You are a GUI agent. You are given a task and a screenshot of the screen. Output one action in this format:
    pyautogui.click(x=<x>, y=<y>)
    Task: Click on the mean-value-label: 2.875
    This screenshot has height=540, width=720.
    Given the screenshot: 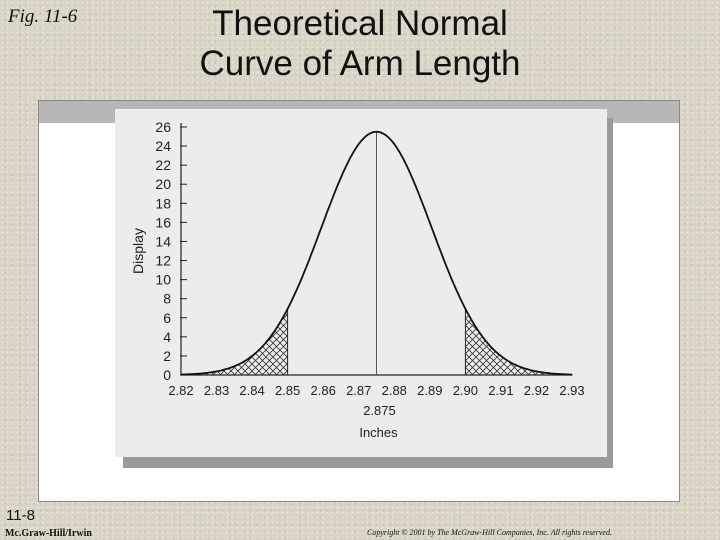 What is the action you would take?
    pyautogui.click(x=379, y=410)
    